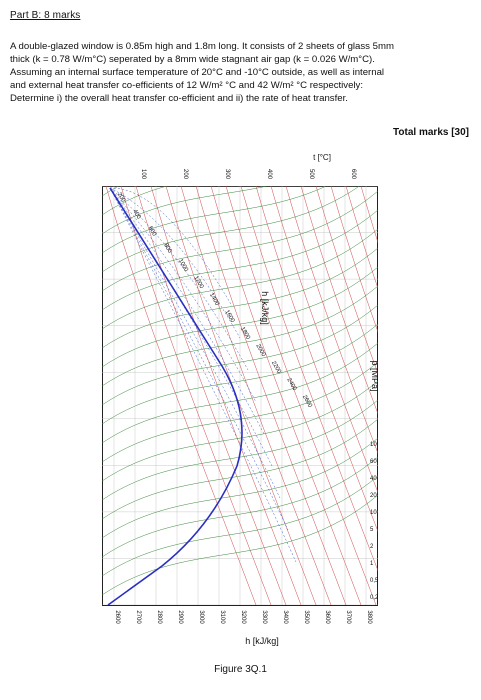  What do you see at coordinates (264, 617) in the screenshot?
I see `h-tick-label: 3300` at bounding box center [264, 617].